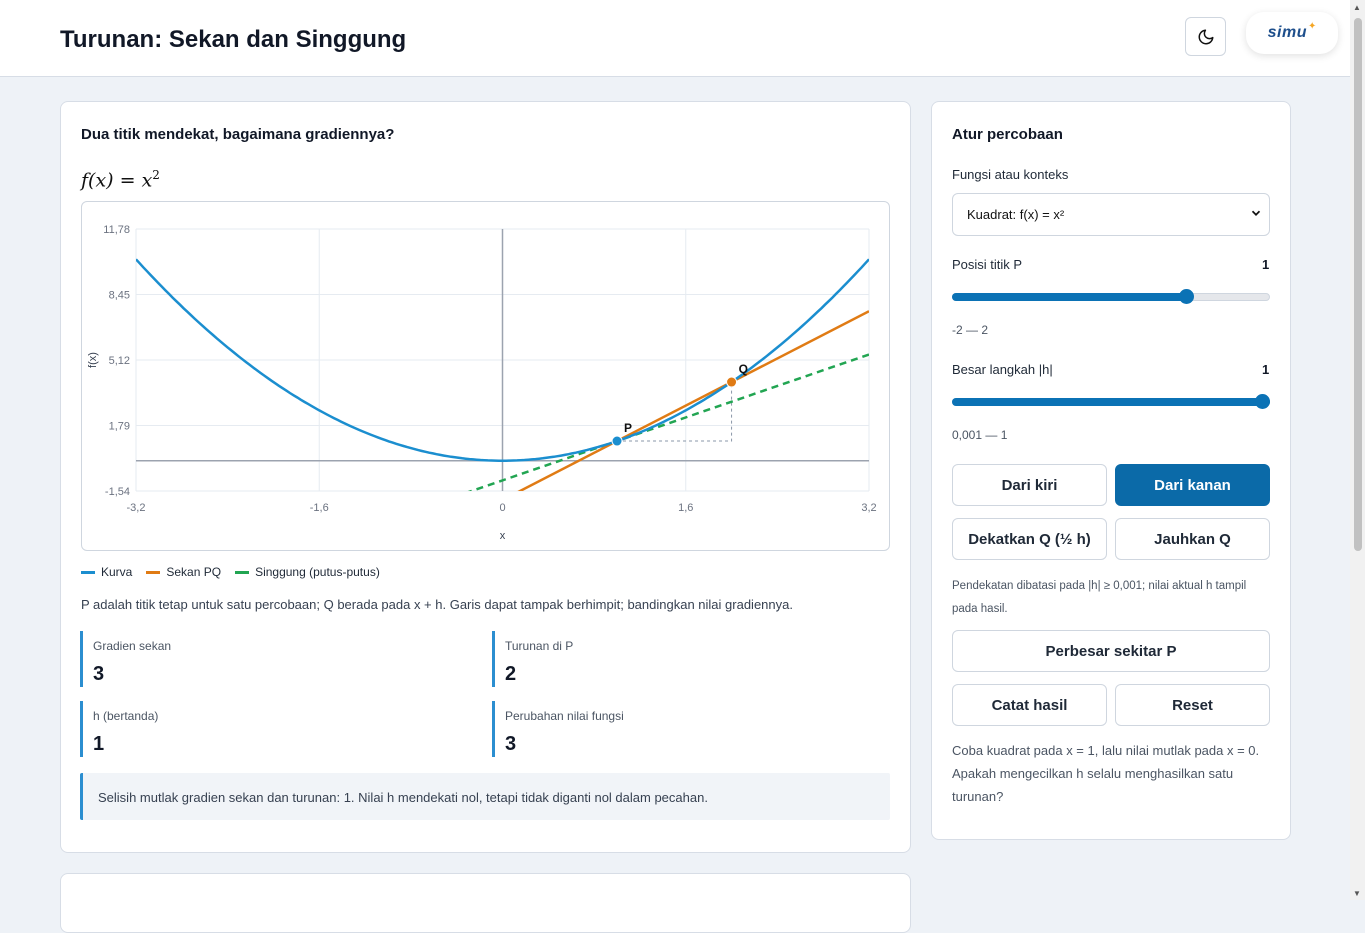 This screenshot has width=1365, height=933. What do you see at coordinates (1312, 26) in the screenshot?
I see `star-icon: ✦` at bounding box center [1312, 26].